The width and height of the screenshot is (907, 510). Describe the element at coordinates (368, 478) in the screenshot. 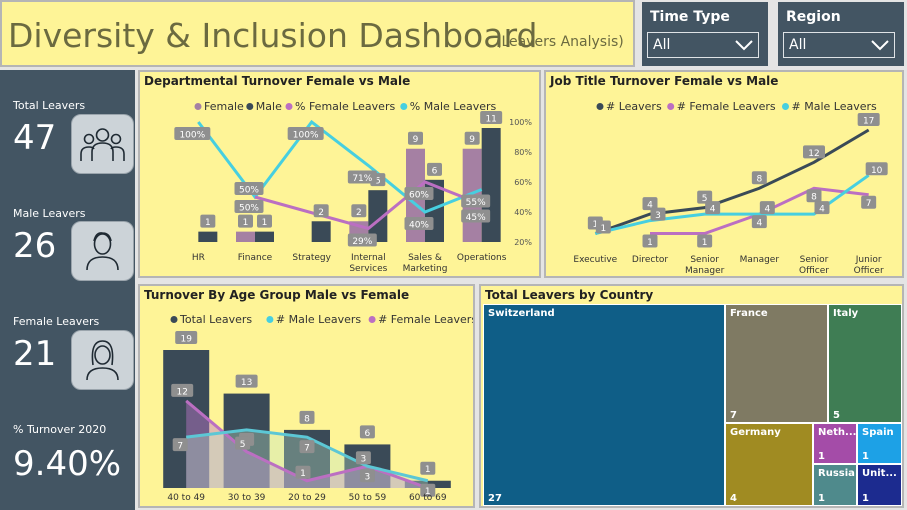

I see `data-label-male: 3` at that location.